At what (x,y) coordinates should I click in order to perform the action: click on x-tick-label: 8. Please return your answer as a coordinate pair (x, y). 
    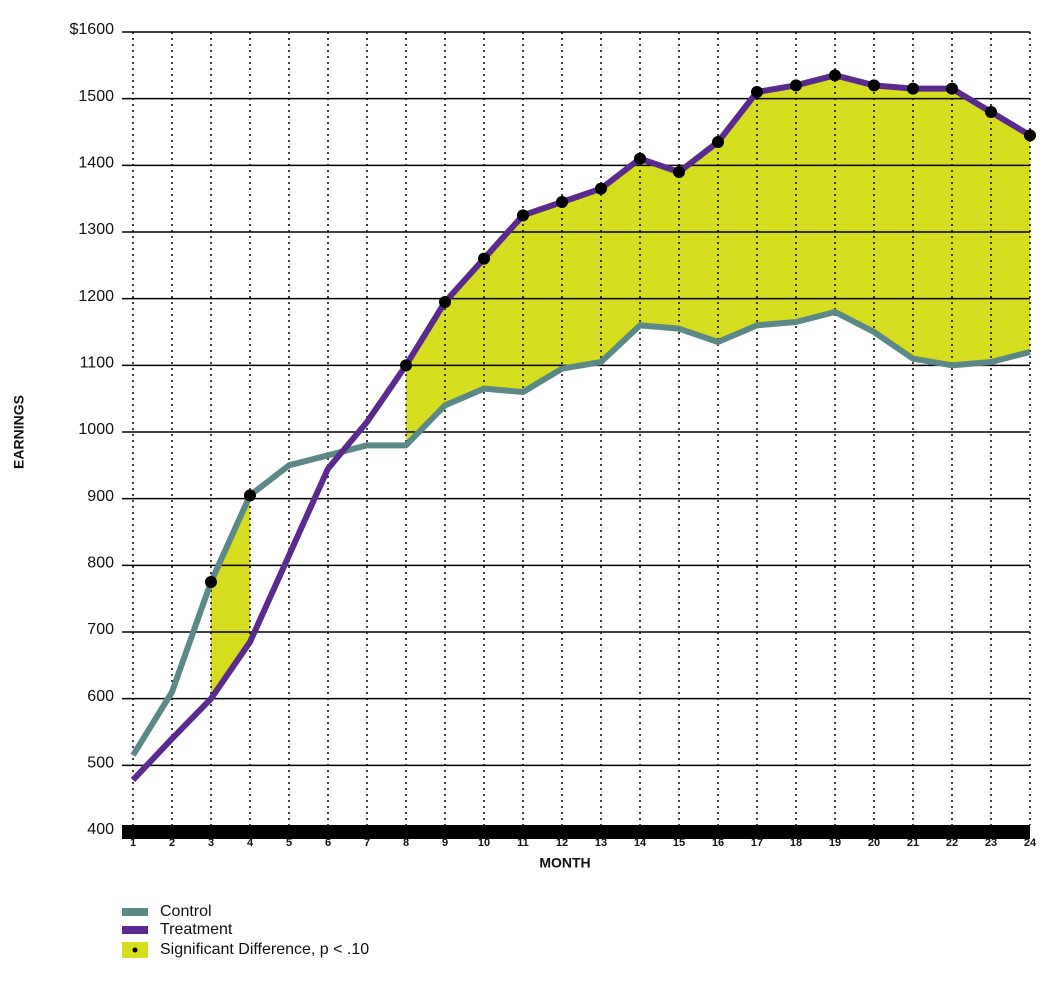
    Looking at the image, I should click on (406, 843).